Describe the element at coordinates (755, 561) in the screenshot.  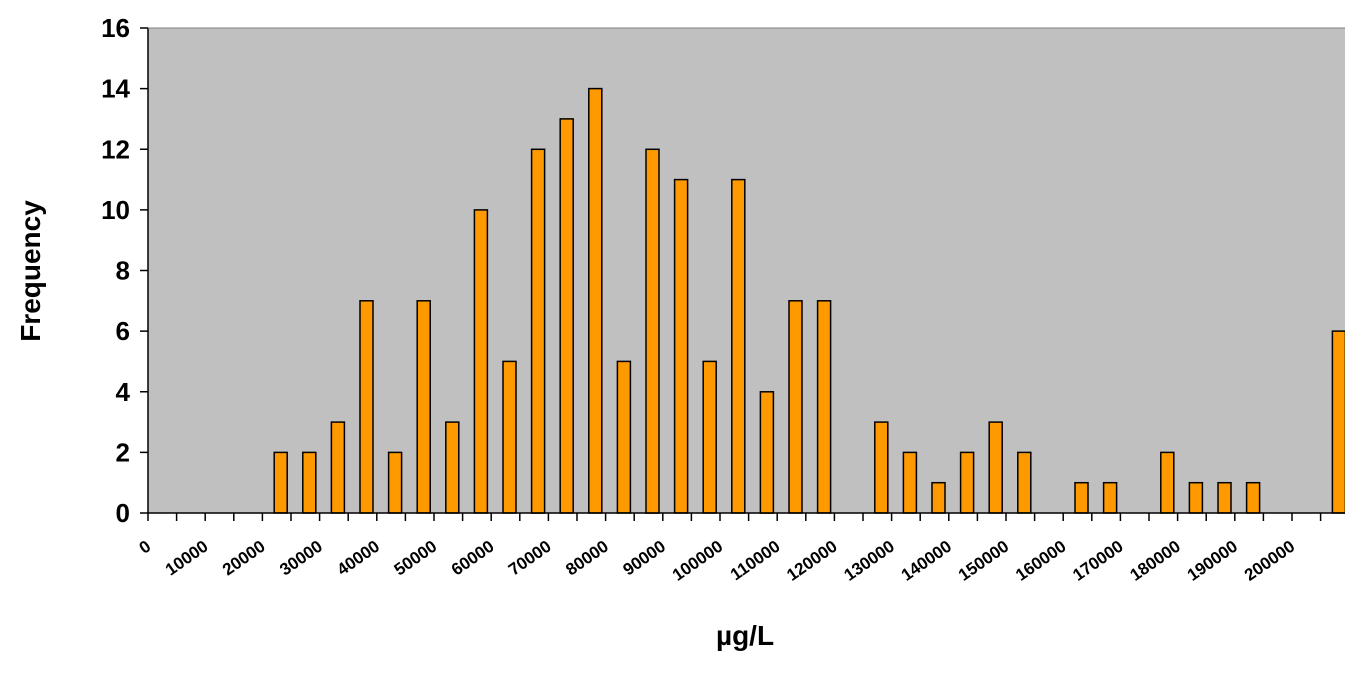
I see `x-tick-label: 110000` at that location.